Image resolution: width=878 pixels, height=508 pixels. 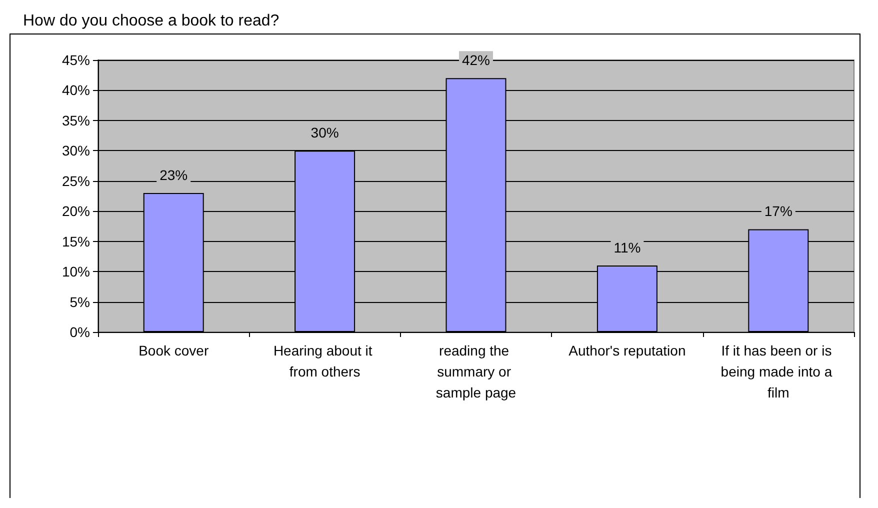 I want to click on x-tick-label: If it has been or is being made into a film, so click(x=778, y=371).